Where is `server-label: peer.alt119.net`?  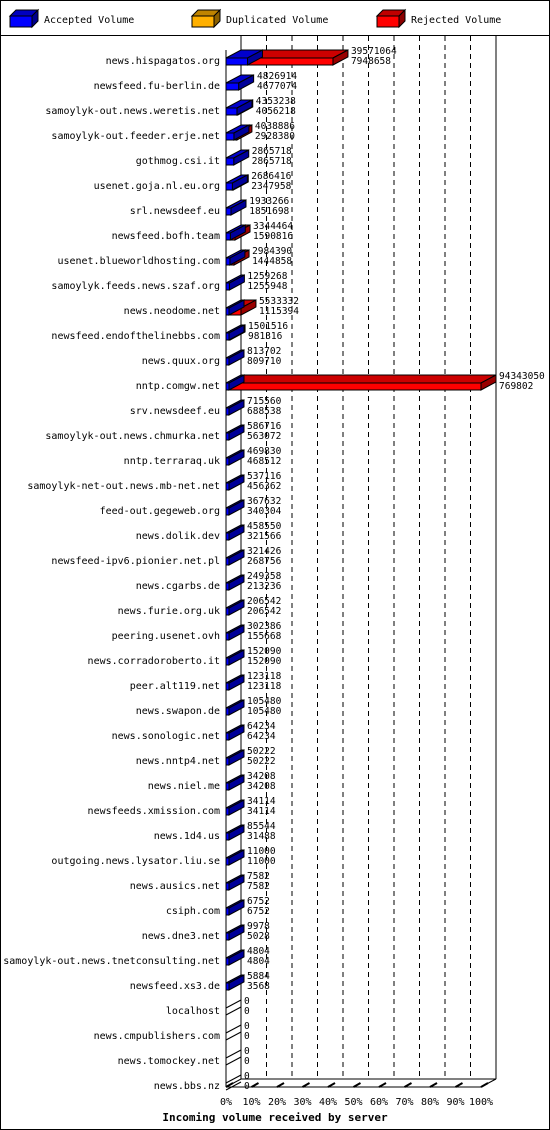 server-label: peer.alt119.net is located at coordinates (175, 686).